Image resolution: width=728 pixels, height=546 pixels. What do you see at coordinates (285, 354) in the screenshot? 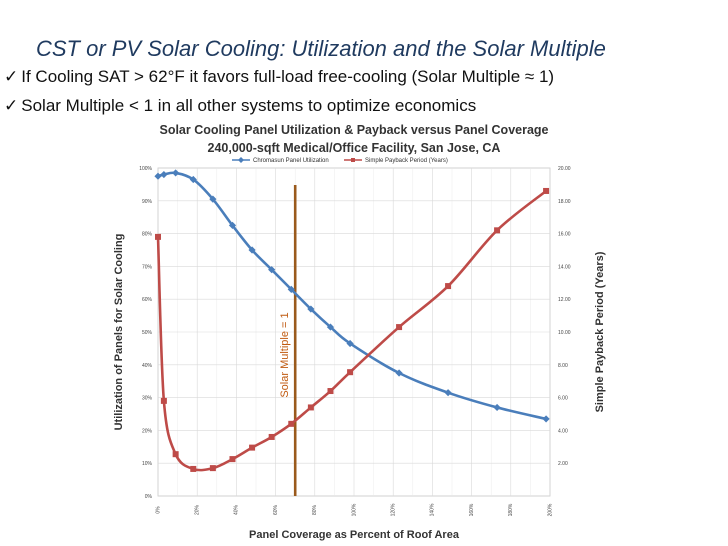
I see `solar-multiple-label: Solar Multiple = 1` at bounding box center [285, 354].